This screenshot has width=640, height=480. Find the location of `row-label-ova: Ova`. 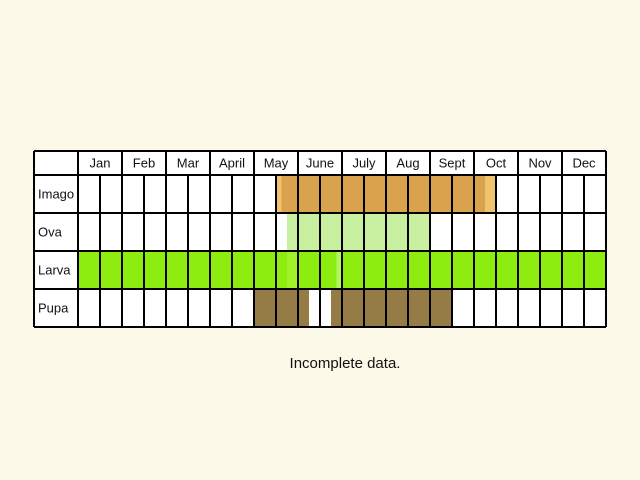

row-label-ova: Ova is located at coordinates (50, 232).